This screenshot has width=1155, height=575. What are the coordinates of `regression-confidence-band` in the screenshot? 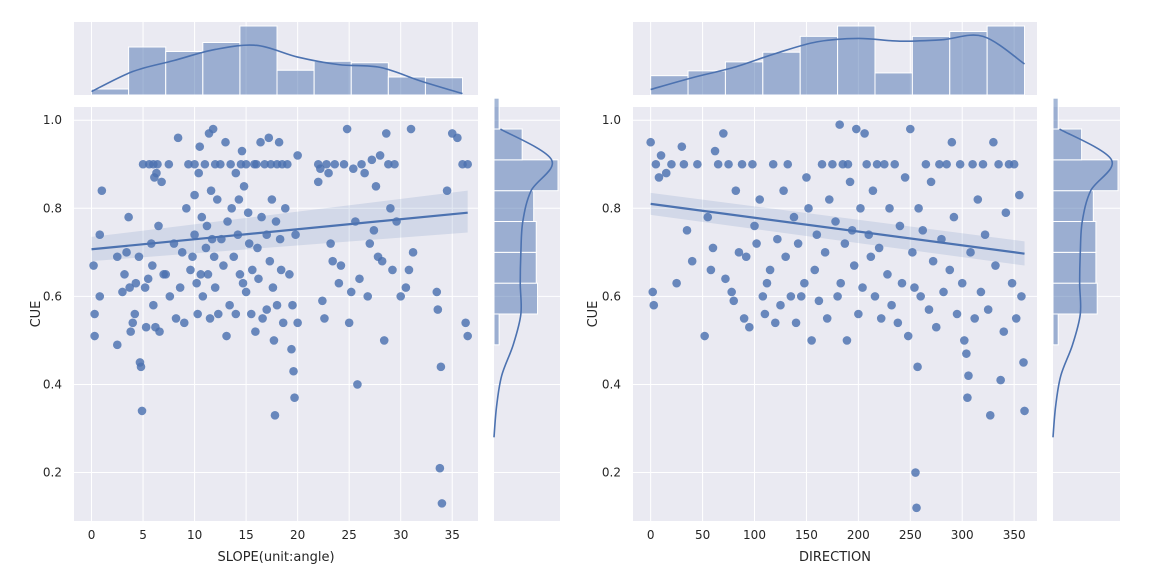 It's located at (279, 226).